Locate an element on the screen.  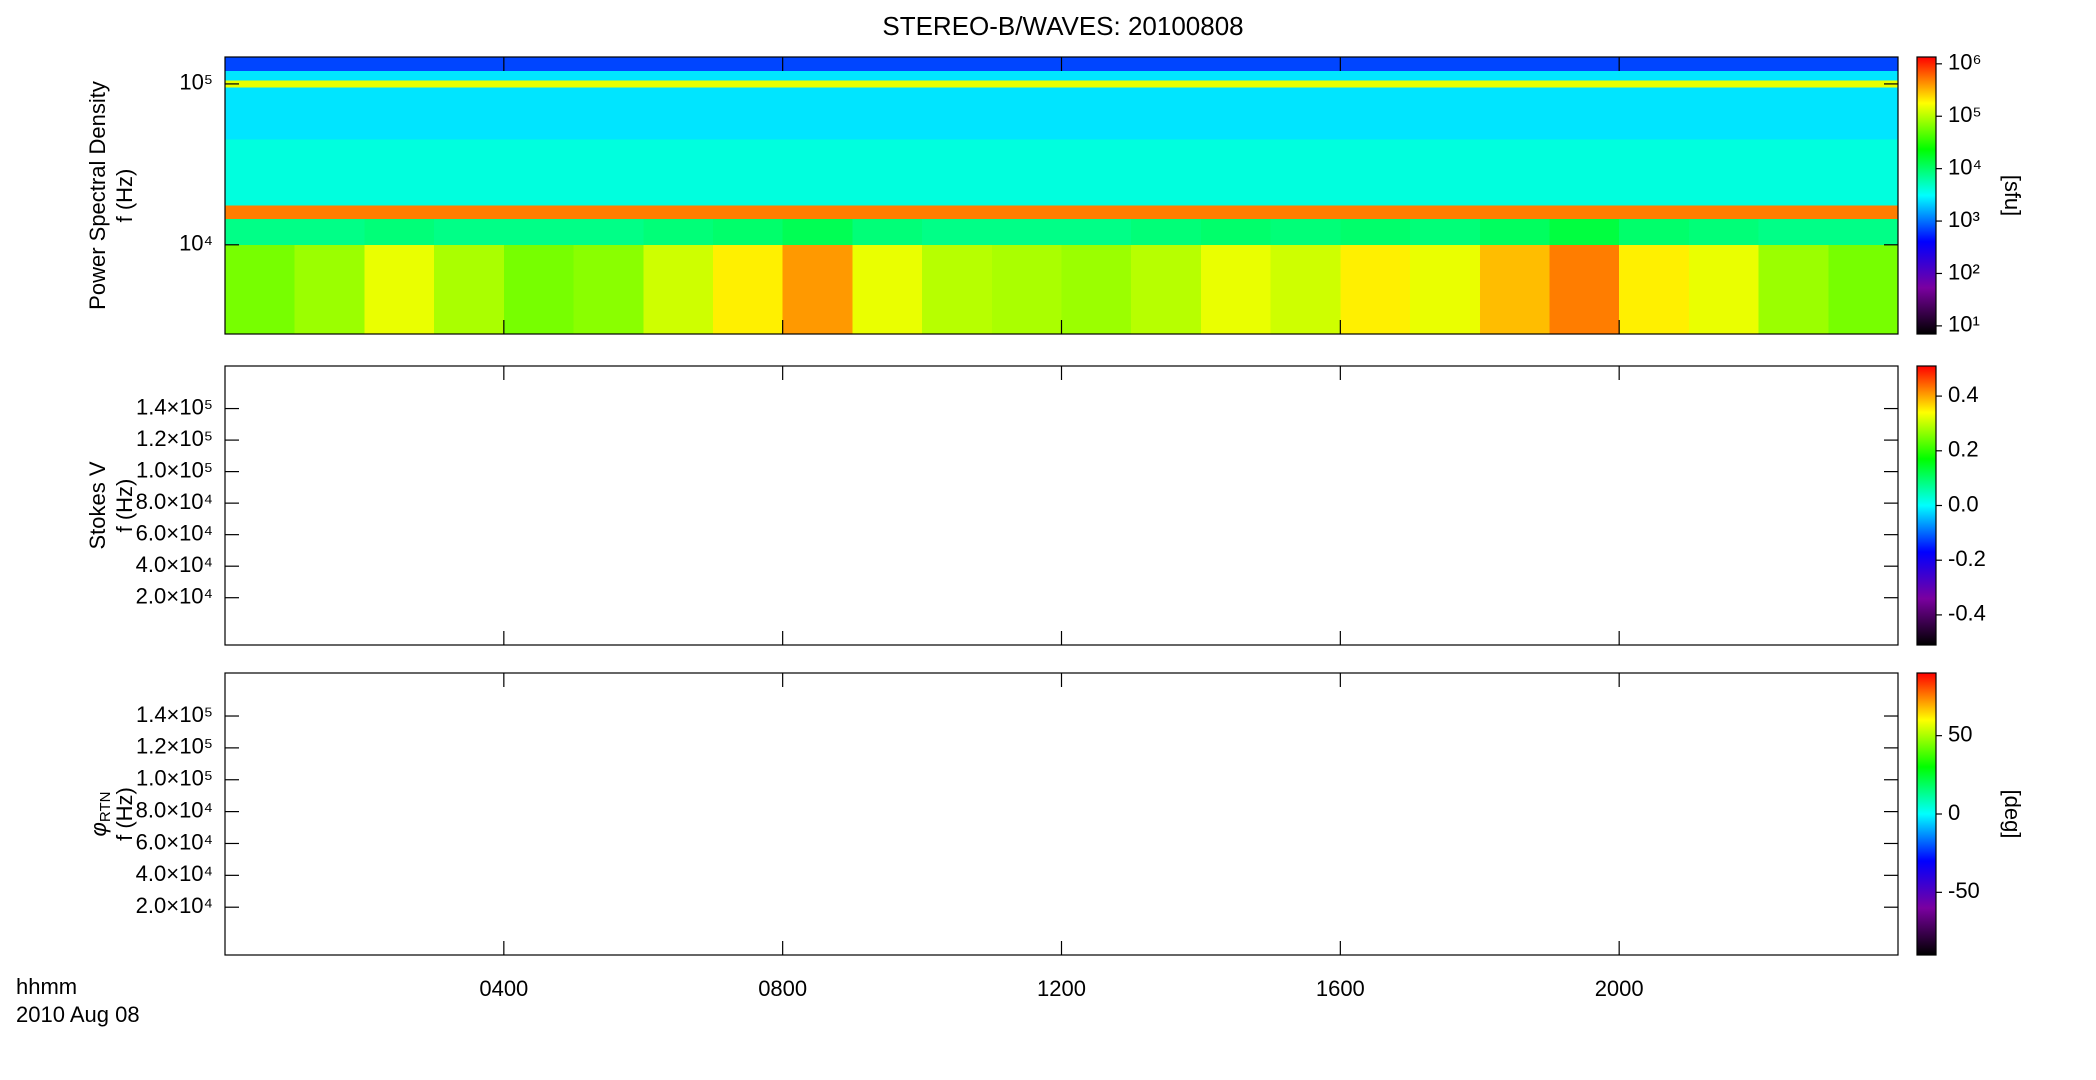
y-axis-label: f (Hz) is located at coordinates (124, 814).